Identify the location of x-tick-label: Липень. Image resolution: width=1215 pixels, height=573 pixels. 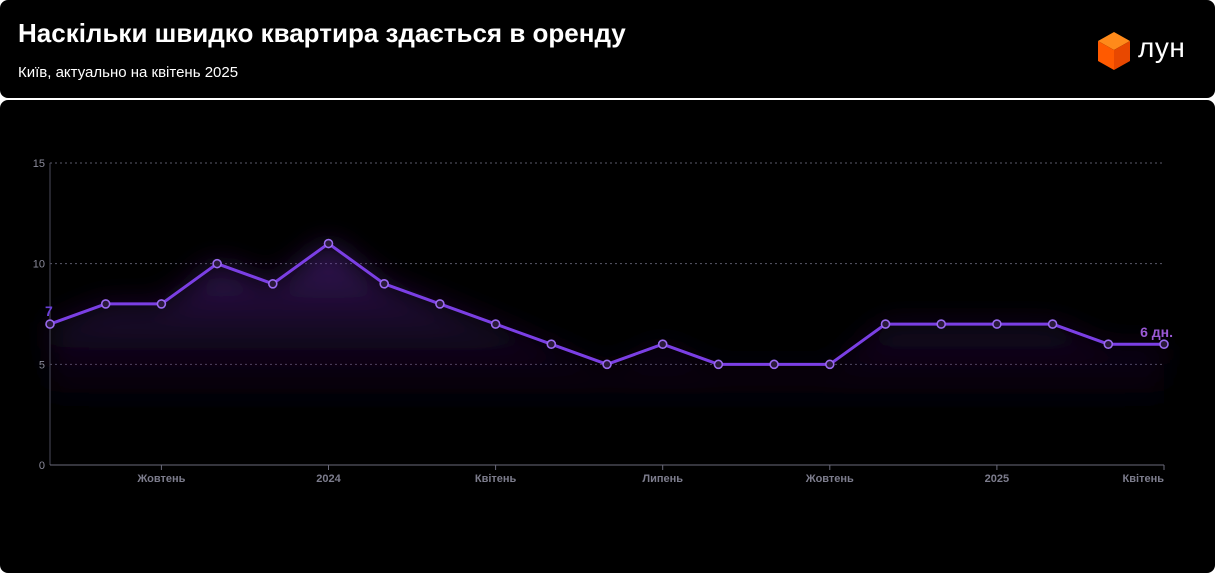
(662, 479).